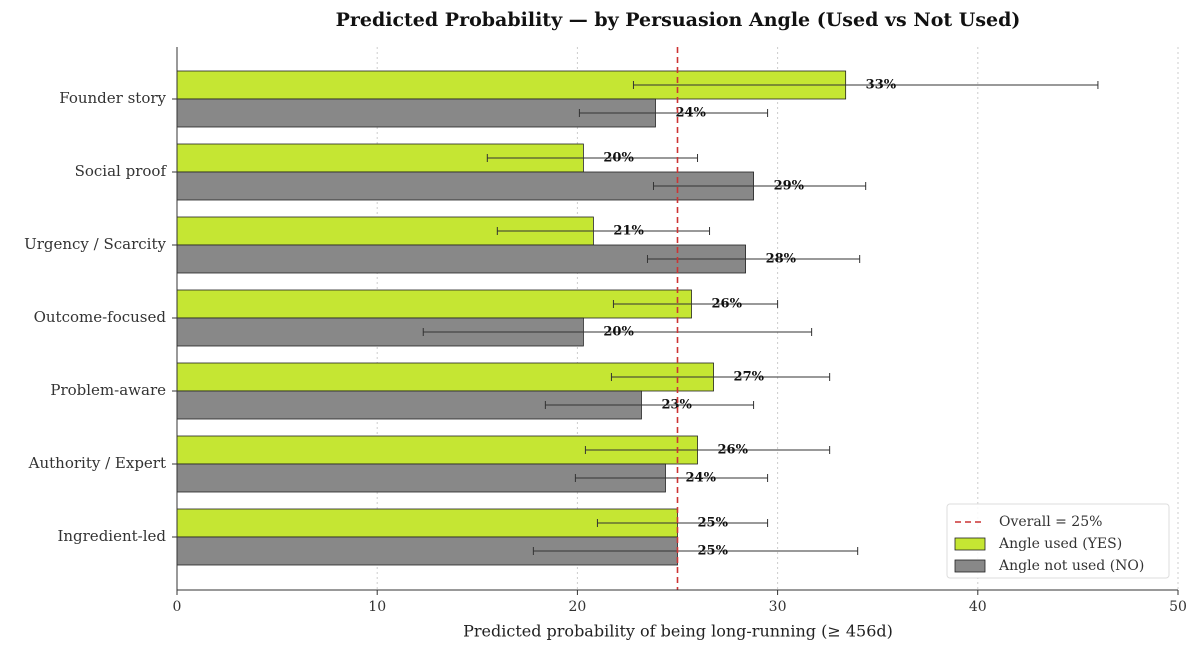 The image size is (1200, 653). What do you see at coordinates (577, 607) in the screenshot?
I see `x-tick-label: 20` at bounding box center [577, 607].